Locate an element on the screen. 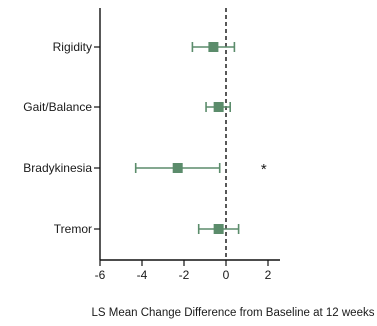 The image size is (377, 326). x-tick-label: -2 is located at coordinates (184, 275).